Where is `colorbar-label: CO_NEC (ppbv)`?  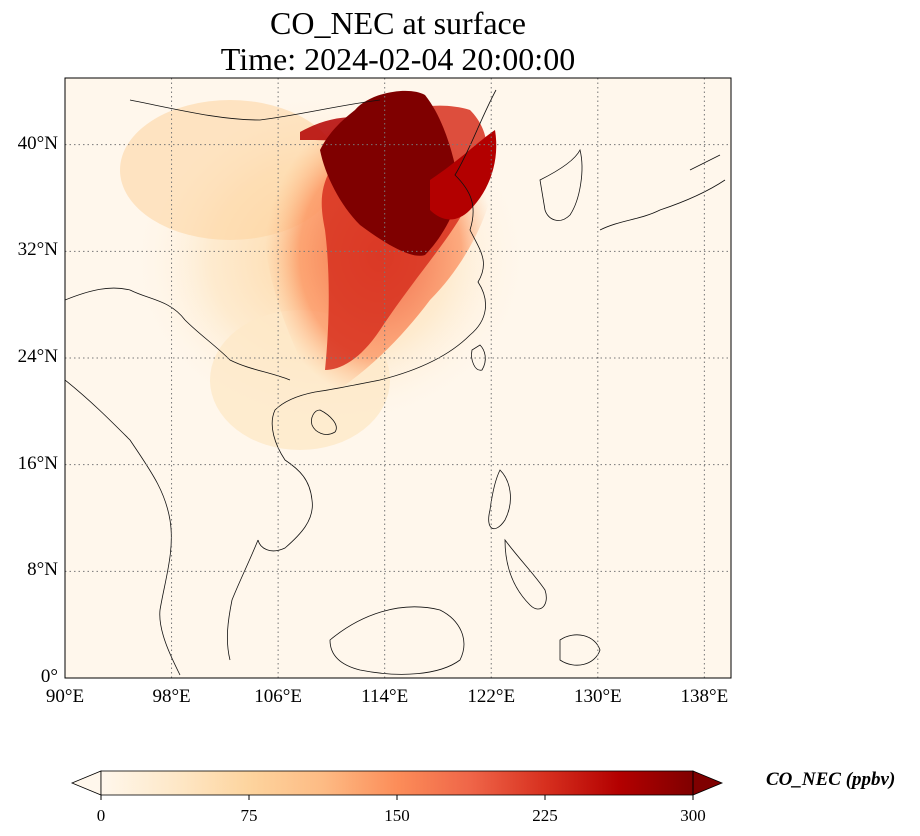
colorbar-label: CO_NEC (ppbv) is located at coordinates (831, 779).